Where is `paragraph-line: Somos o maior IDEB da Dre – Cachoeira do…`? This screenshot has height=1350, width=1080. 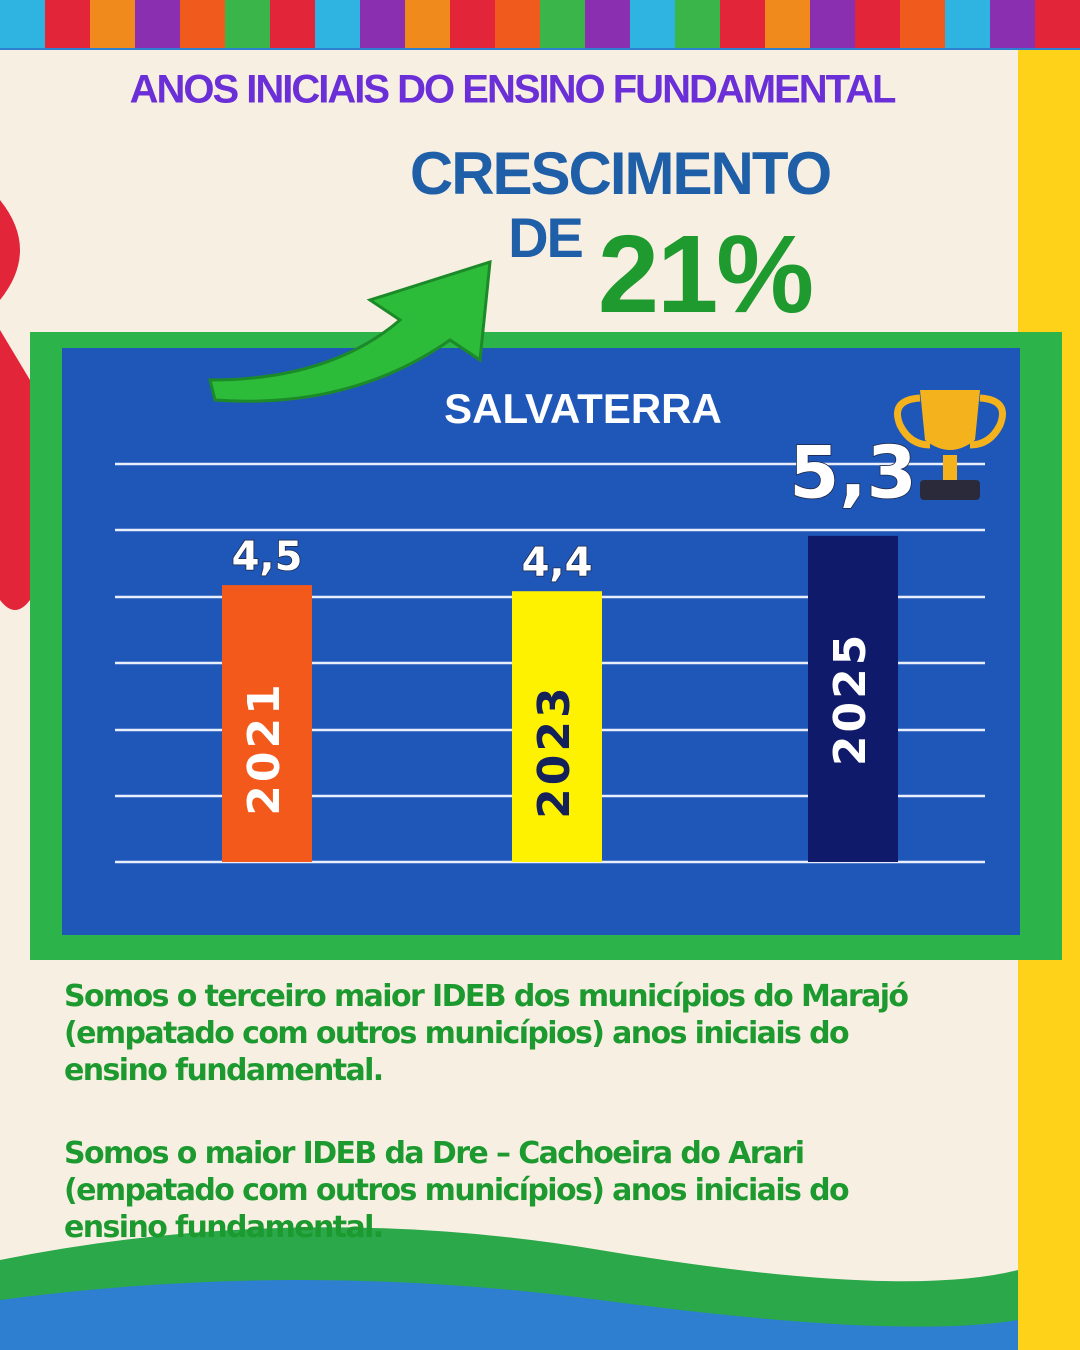 paragraph-line: Somos o maior IDEB da Dre – Cachoeira do… is located at coordinates (433, 1153).